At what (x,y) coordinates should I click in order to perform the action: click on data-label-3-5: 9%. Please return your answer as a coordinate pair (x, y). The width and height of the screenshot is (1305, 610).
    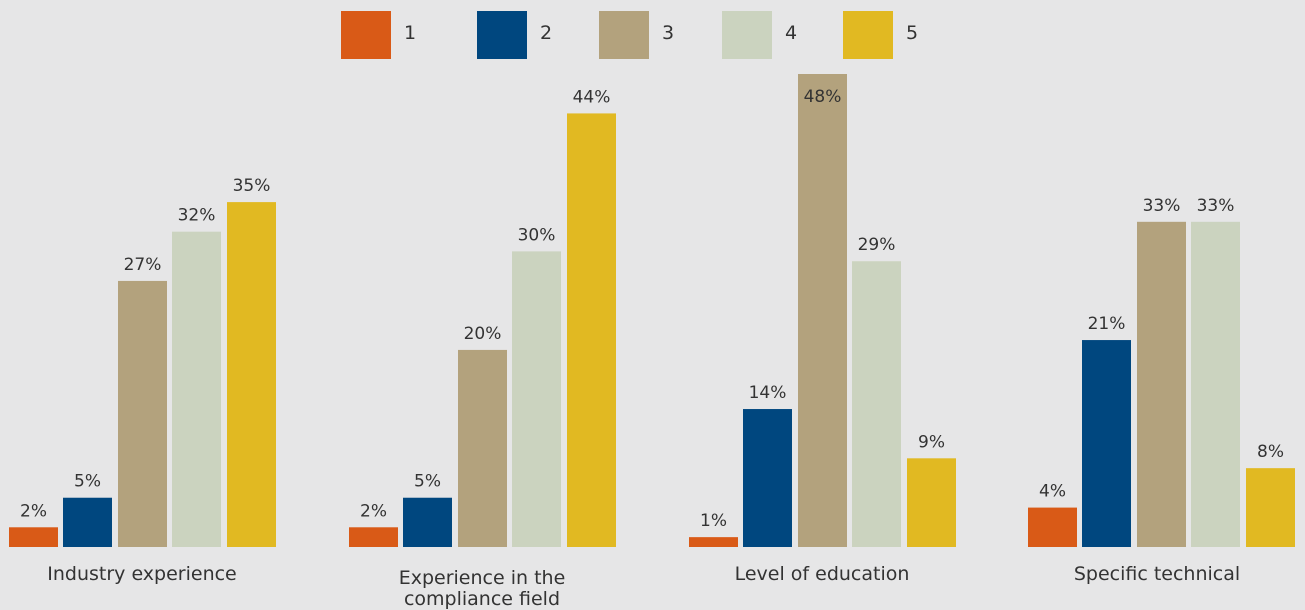
    Looking at the image, I should click on (931, 442).